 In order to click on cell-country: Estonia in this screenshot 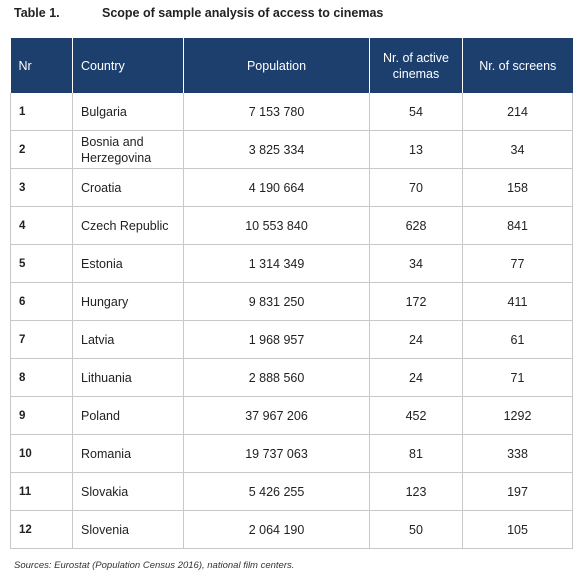, I will do `click(128, 263)`.